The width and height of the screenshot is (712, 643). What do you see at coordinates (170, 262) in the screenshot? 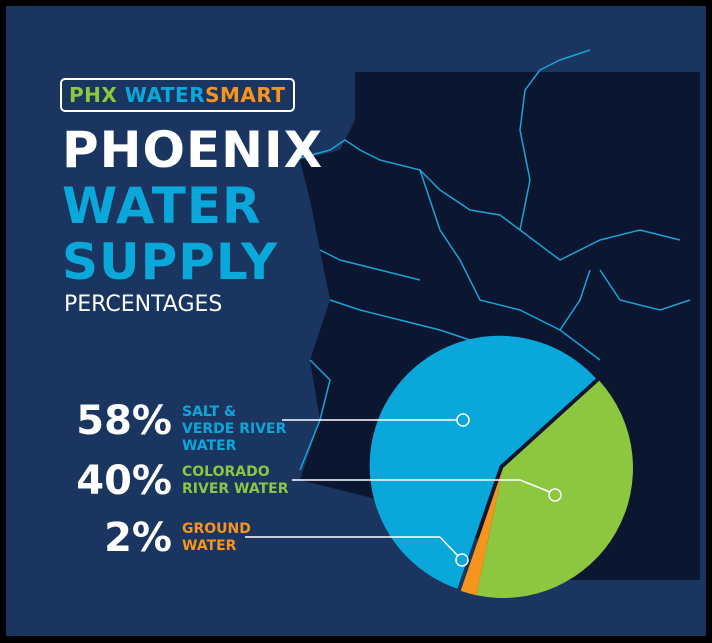
I see `title: SUPPLY` at bounding box center [170, 262].